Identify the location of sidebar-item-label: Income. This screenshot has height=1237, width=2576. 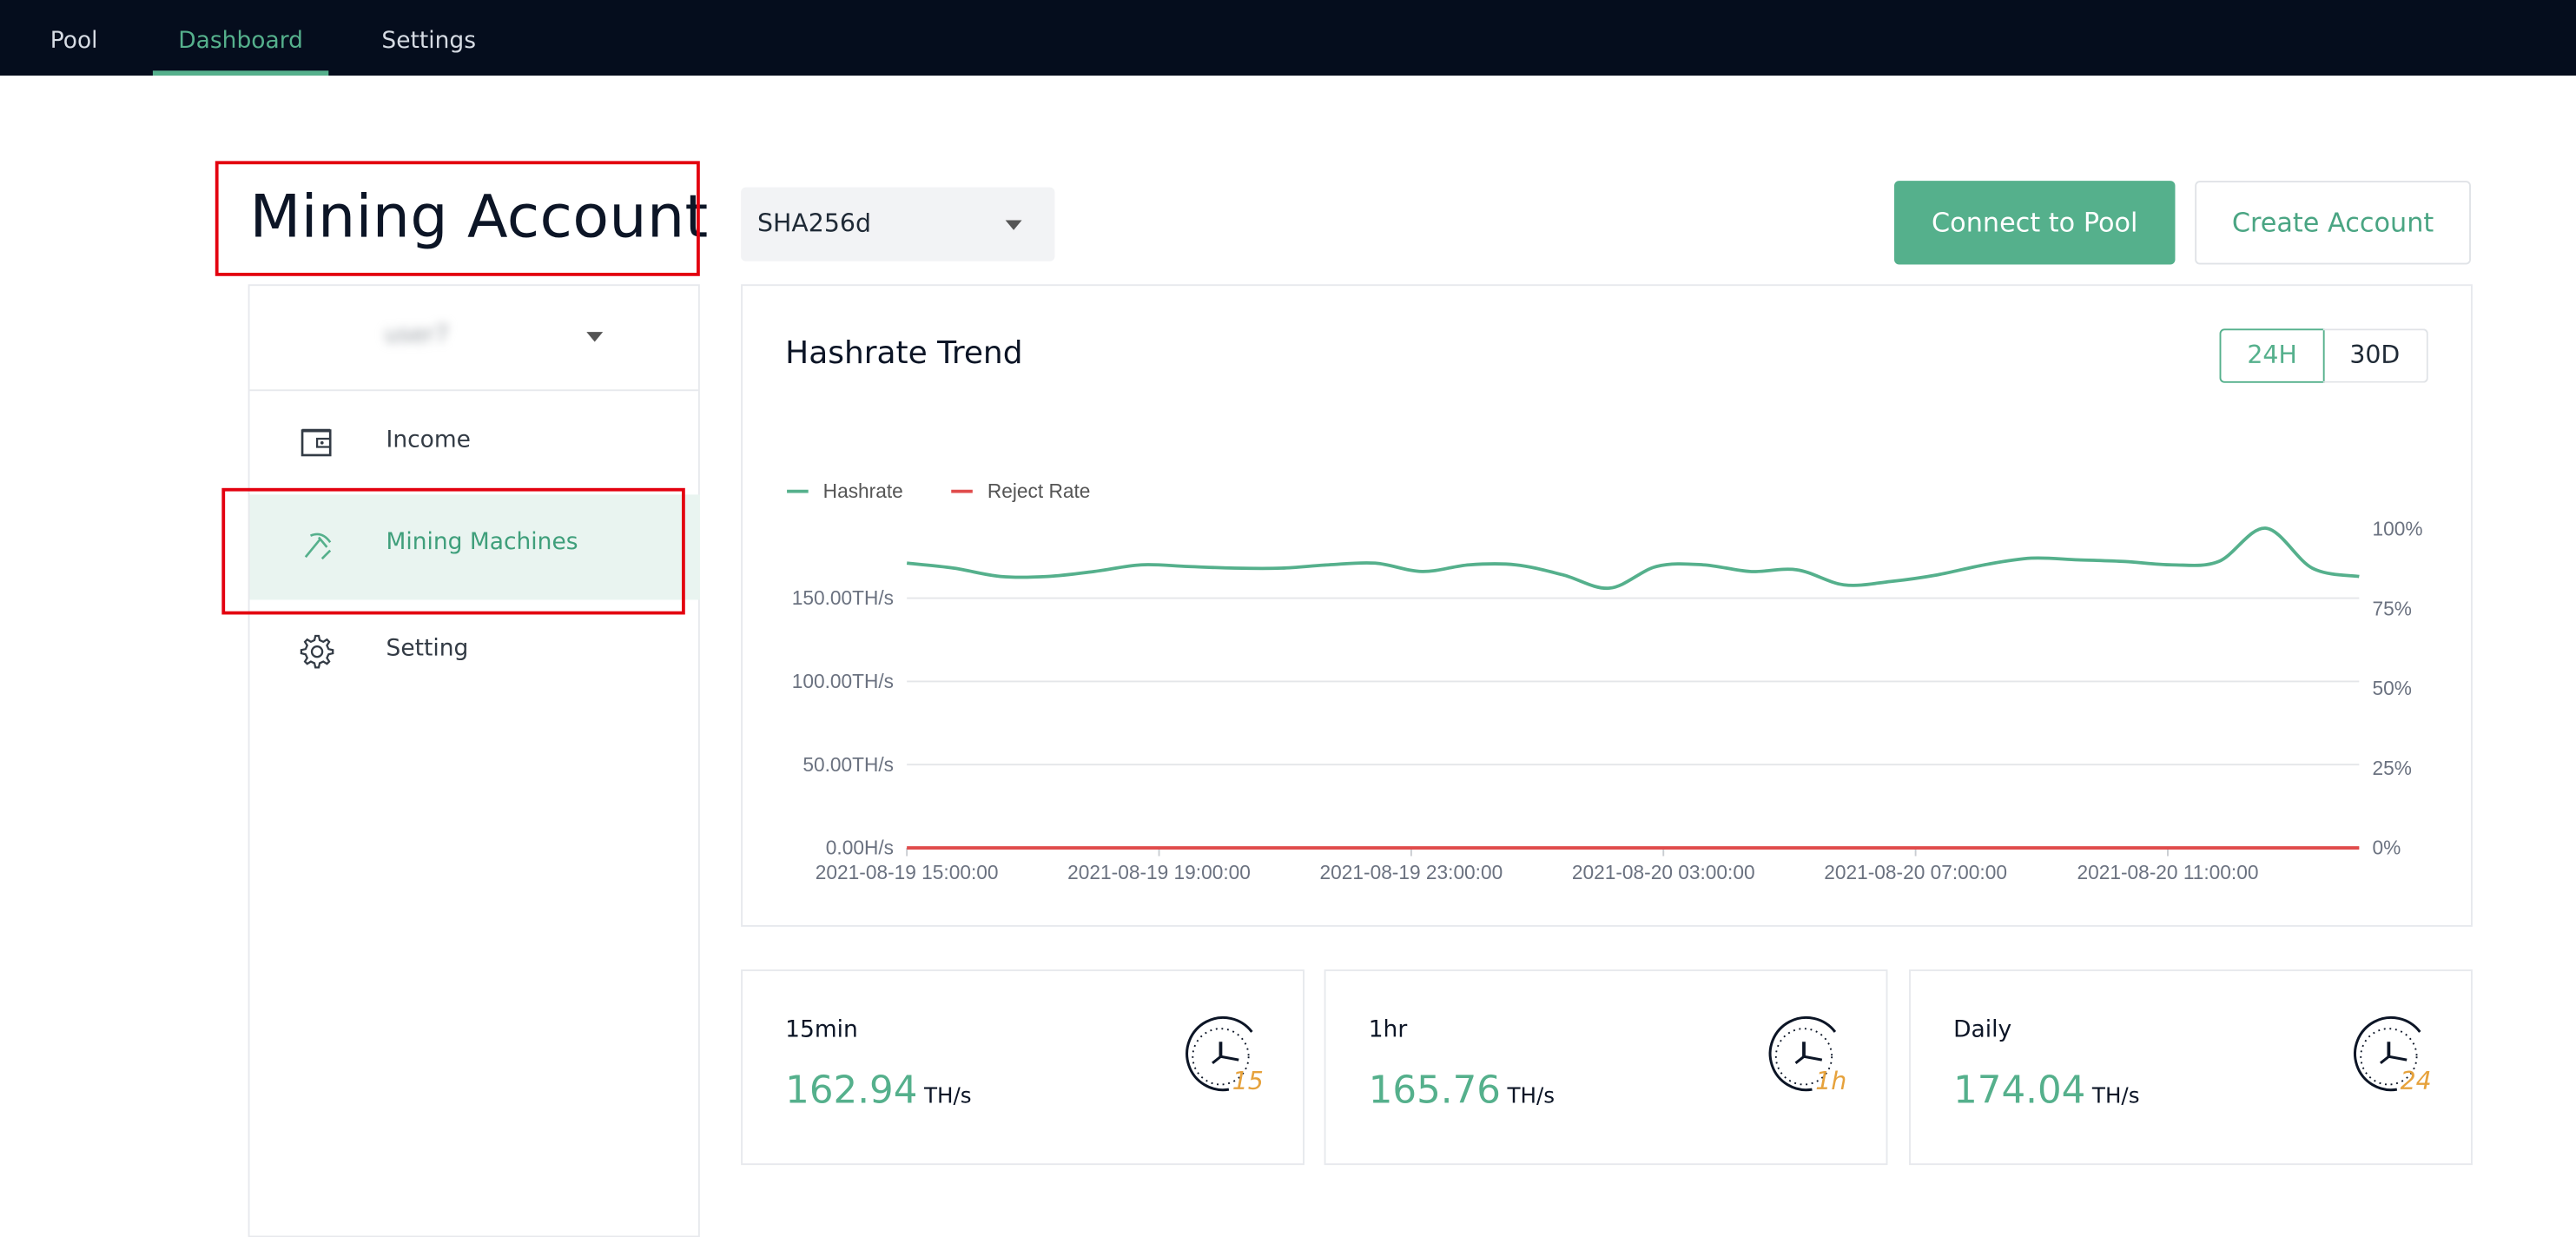
(429, 440).